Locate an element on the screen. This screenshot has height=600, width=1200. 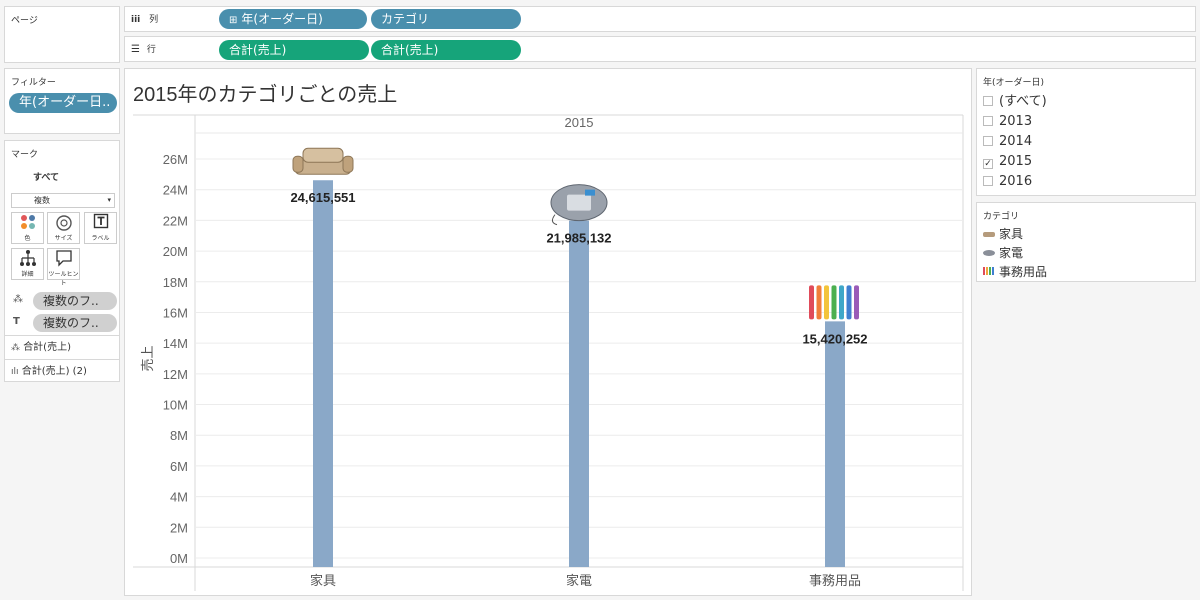
label-icon is located at coordinates (100, 223).